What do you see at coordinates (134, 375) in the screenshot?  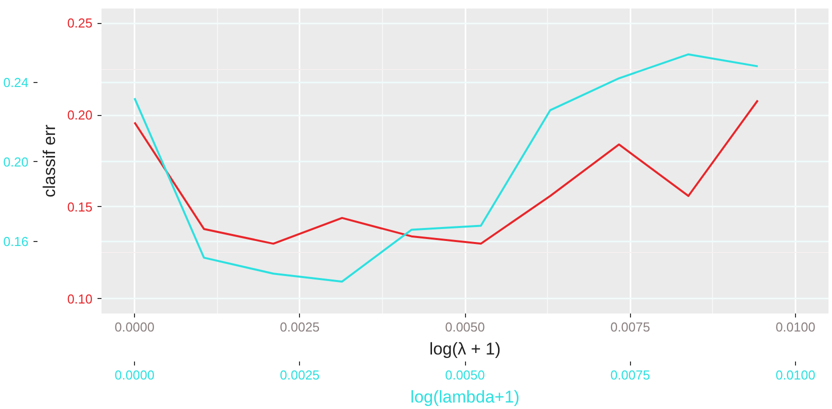 I see `x2-tick-label: 0.0000` at bounding box center [134, 375].